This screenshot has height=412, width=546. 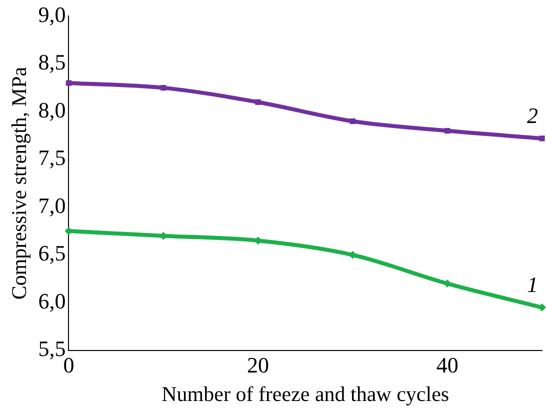 I want to click on x-tick-label: 40, so click(x=447, y=365).